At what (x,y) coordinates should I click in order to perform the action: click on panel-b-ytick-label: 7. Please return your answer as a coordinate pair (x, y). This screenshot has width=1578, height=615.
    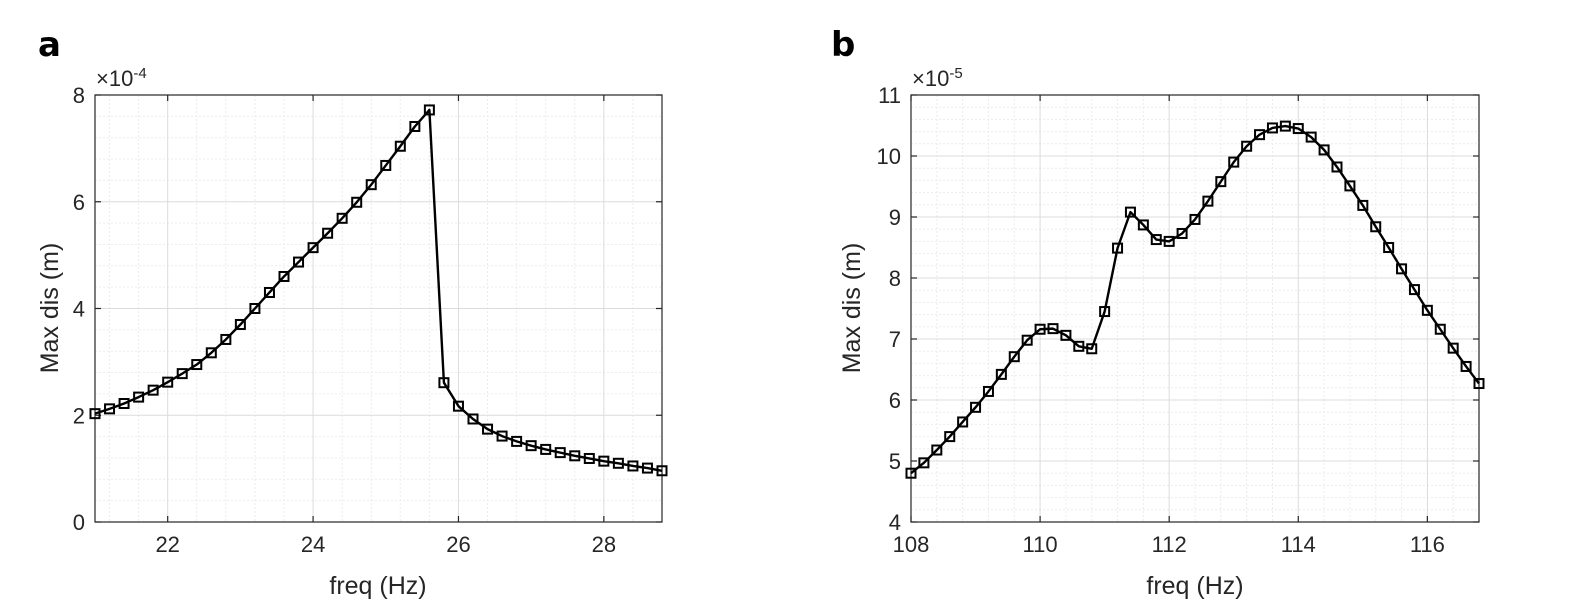
    Looking at the image, I should click on (895, 339).